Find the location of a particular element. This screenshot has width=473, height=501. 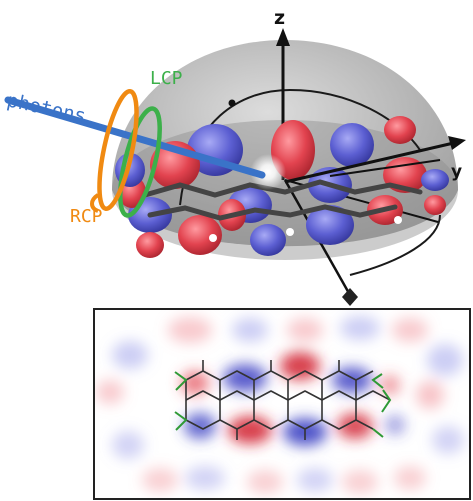

lcp-label: LCP is located at coordinates (166, 78).